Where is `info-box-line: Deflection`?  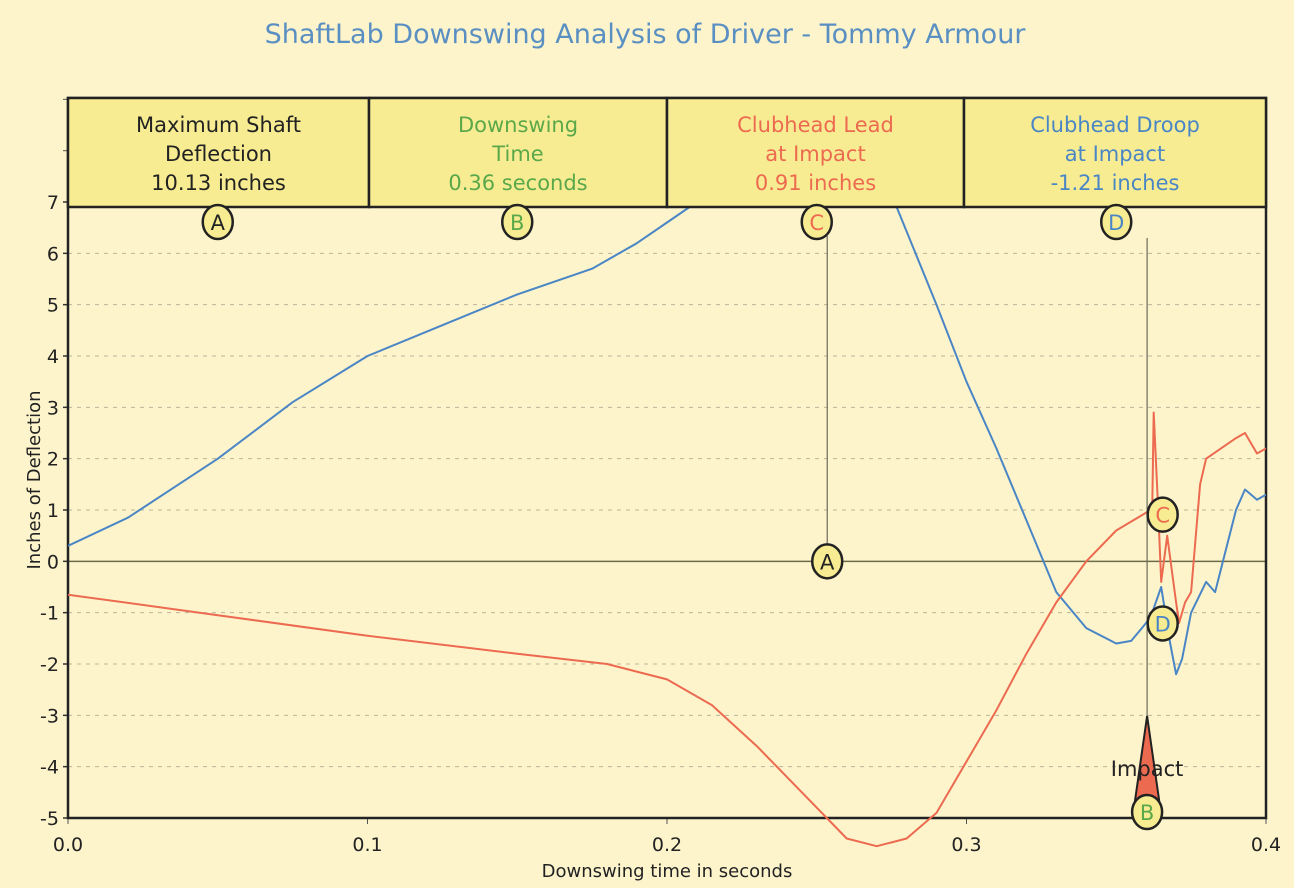
info-box-line: Deflection is located at coordinates (218, 154).